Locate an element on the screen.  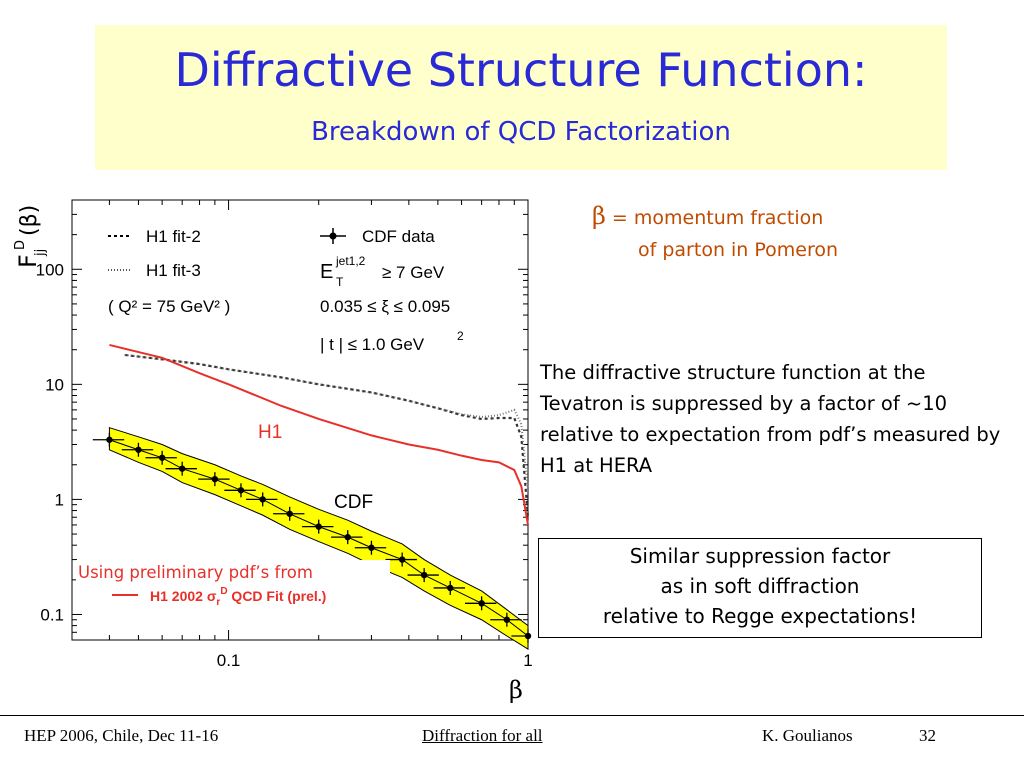
legend-fit3-label: H1 fit-3 is located at coordinates (173, 270).